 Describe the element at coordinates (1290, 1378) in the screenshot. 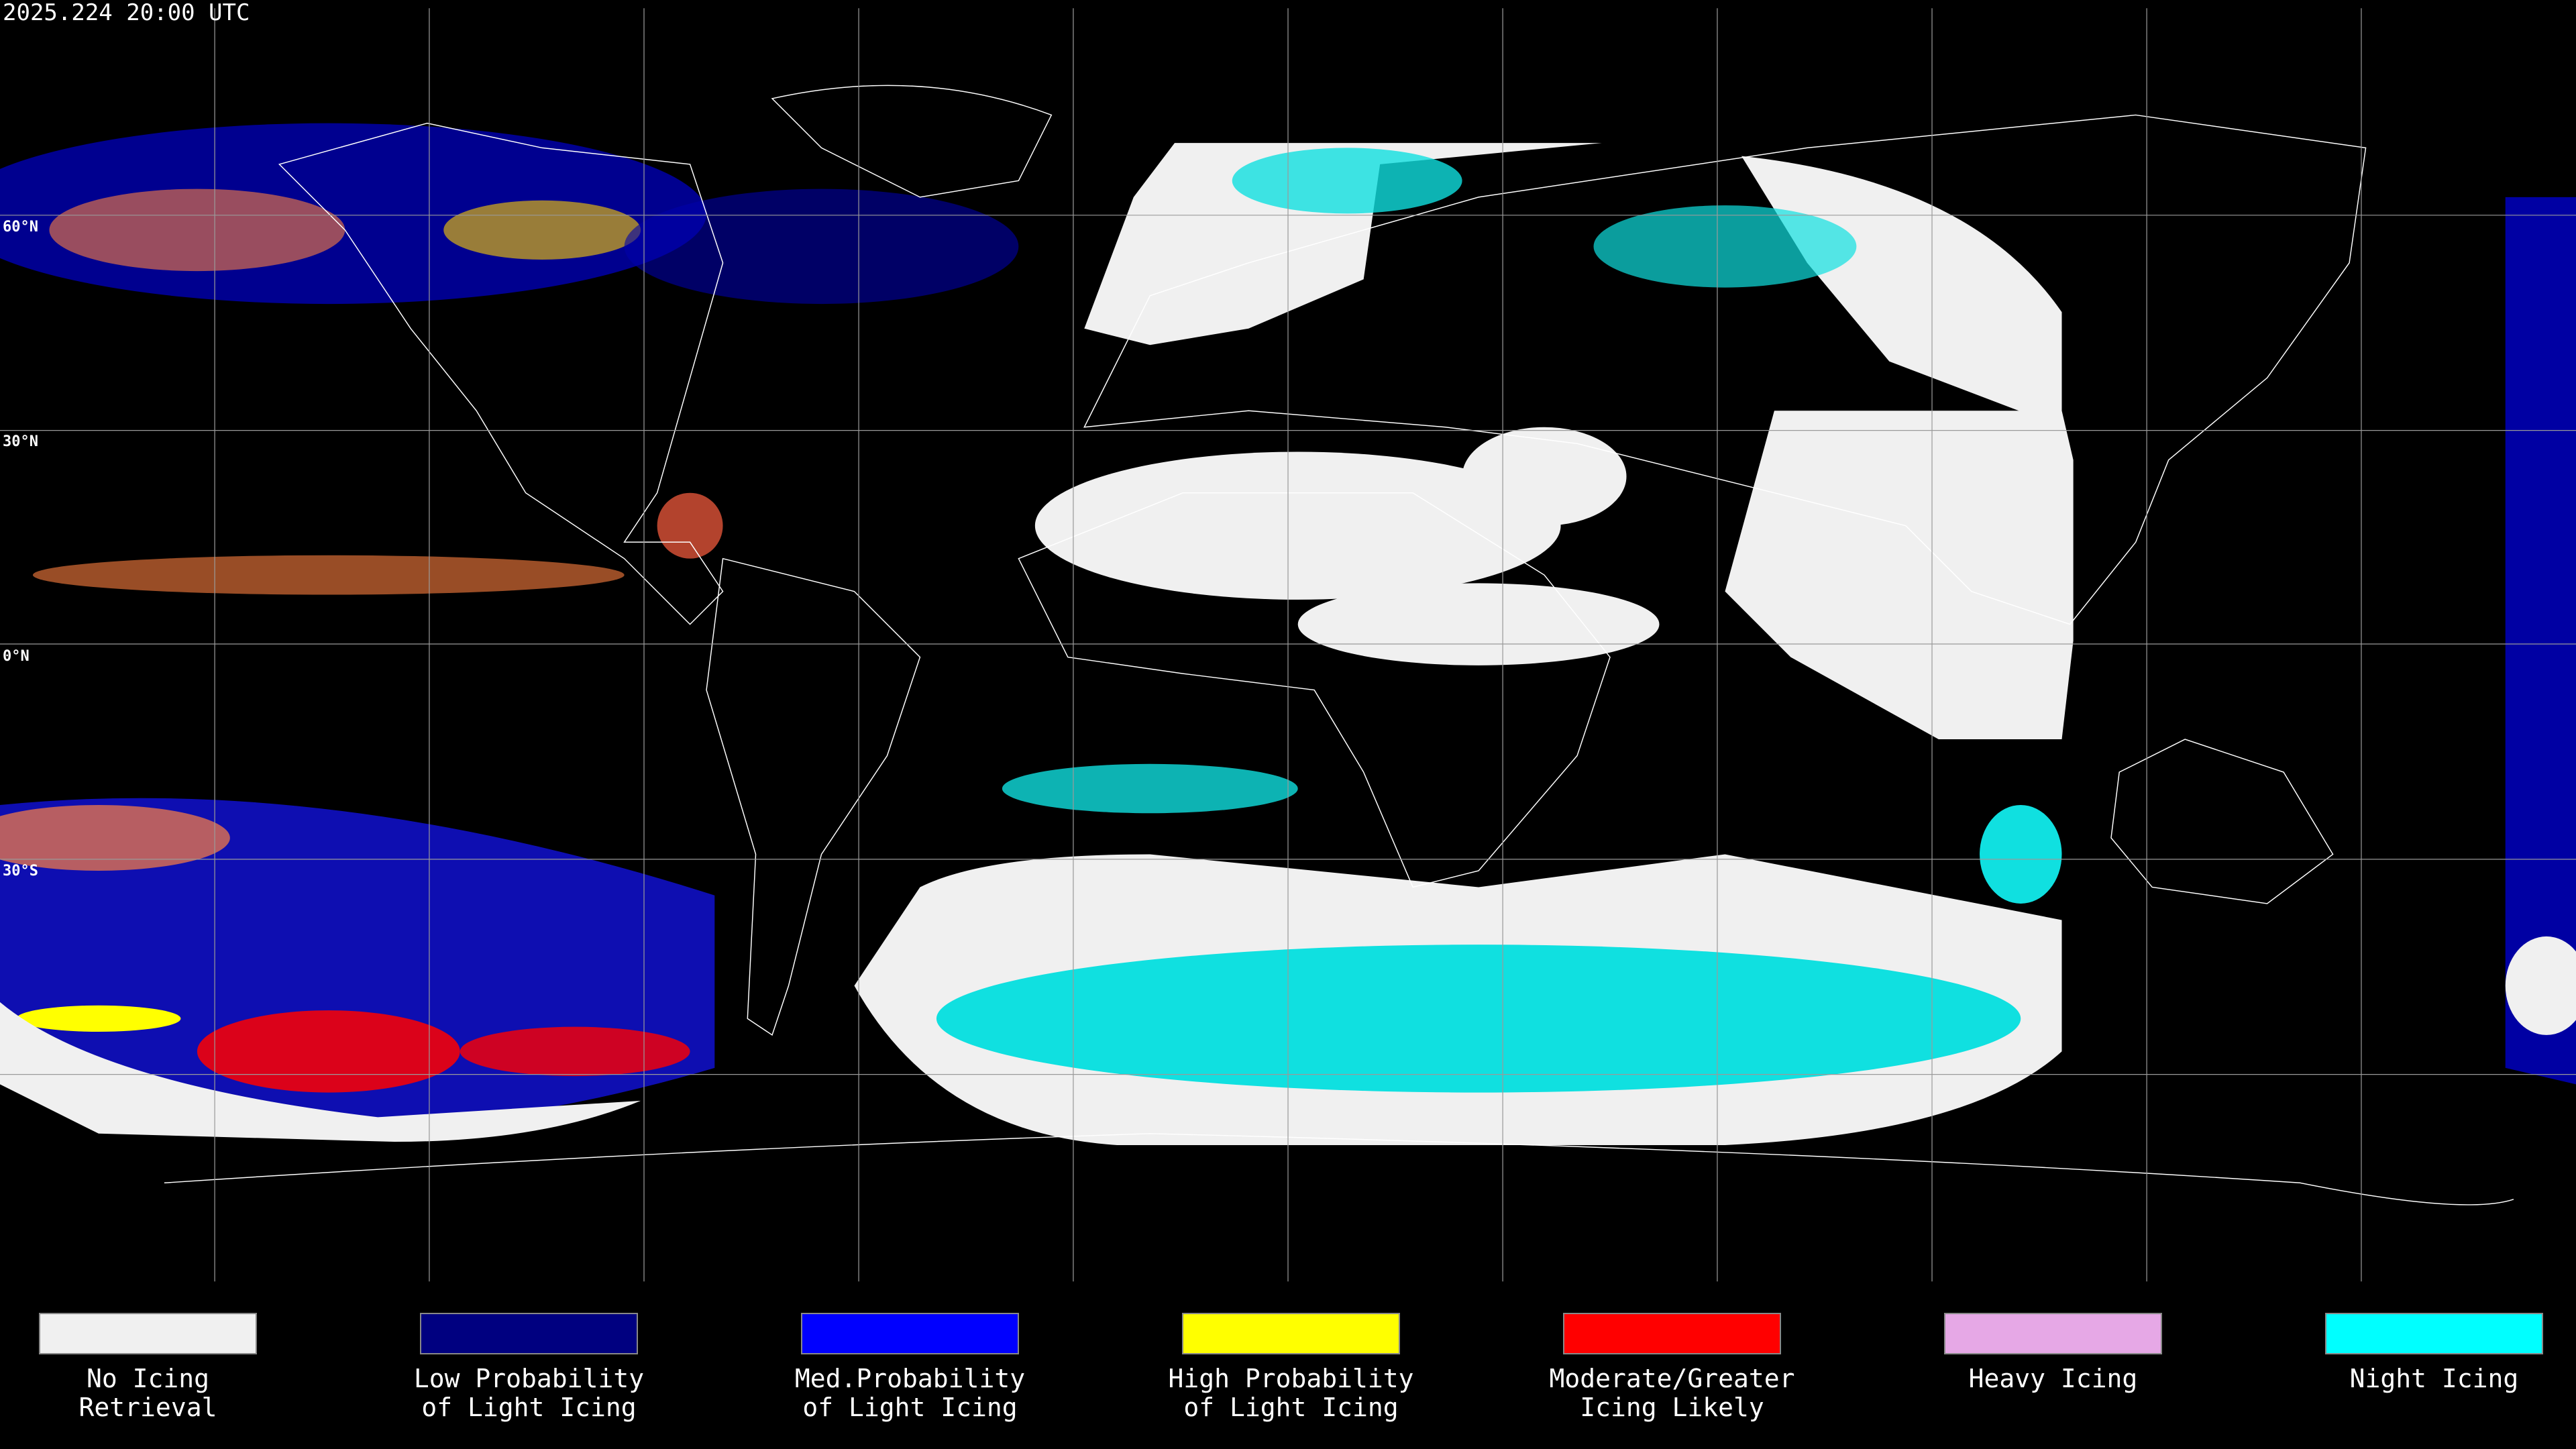

I see `legend-label: High Probability` at that location.